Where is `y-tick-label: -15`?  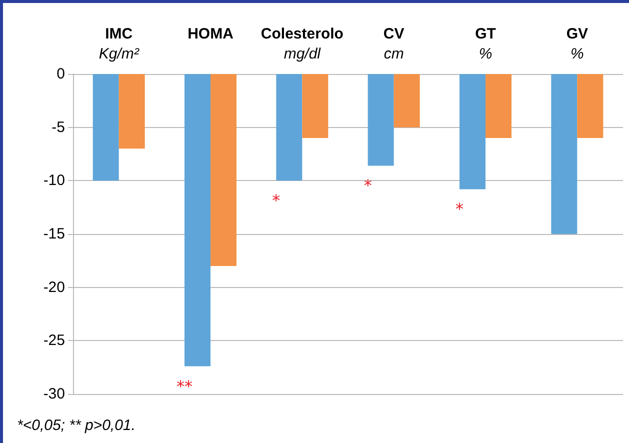
y-tick-label: -15 is located at coordinates (54, 234).